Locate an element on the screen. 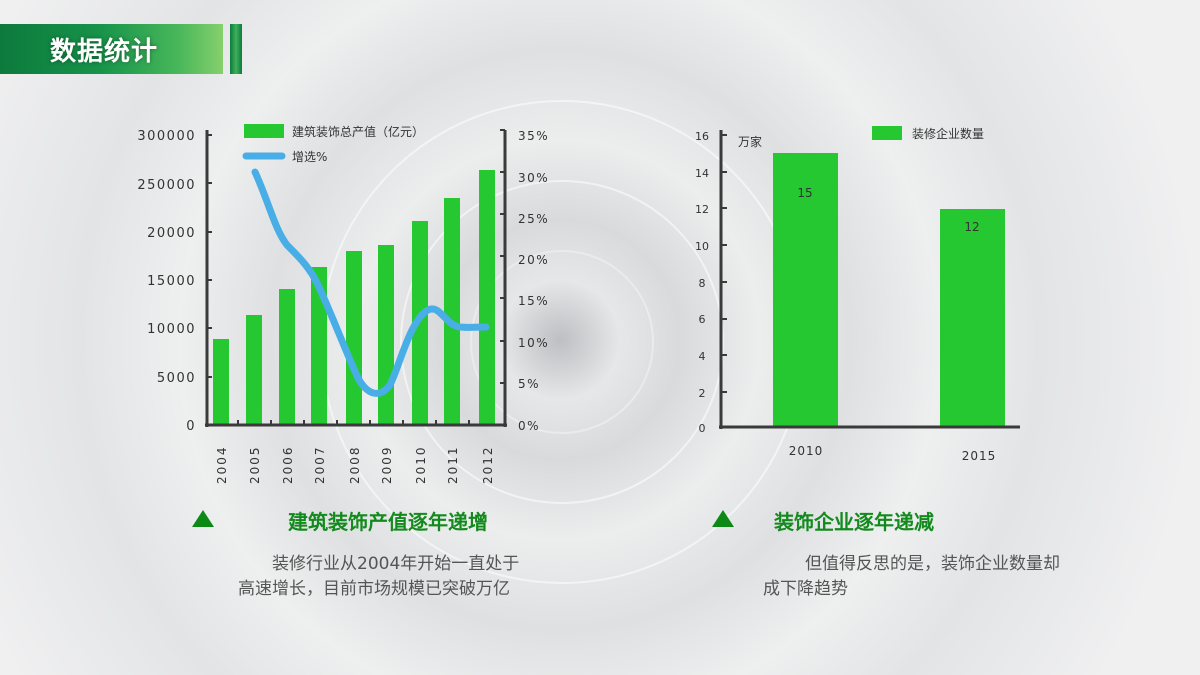 The height and width of the screenshot is (675, 1200). left-description: 装修行业从2004年开始一直处于 高速增长，目前市场规模已突破万亿 is located at coordinates (403, 577).